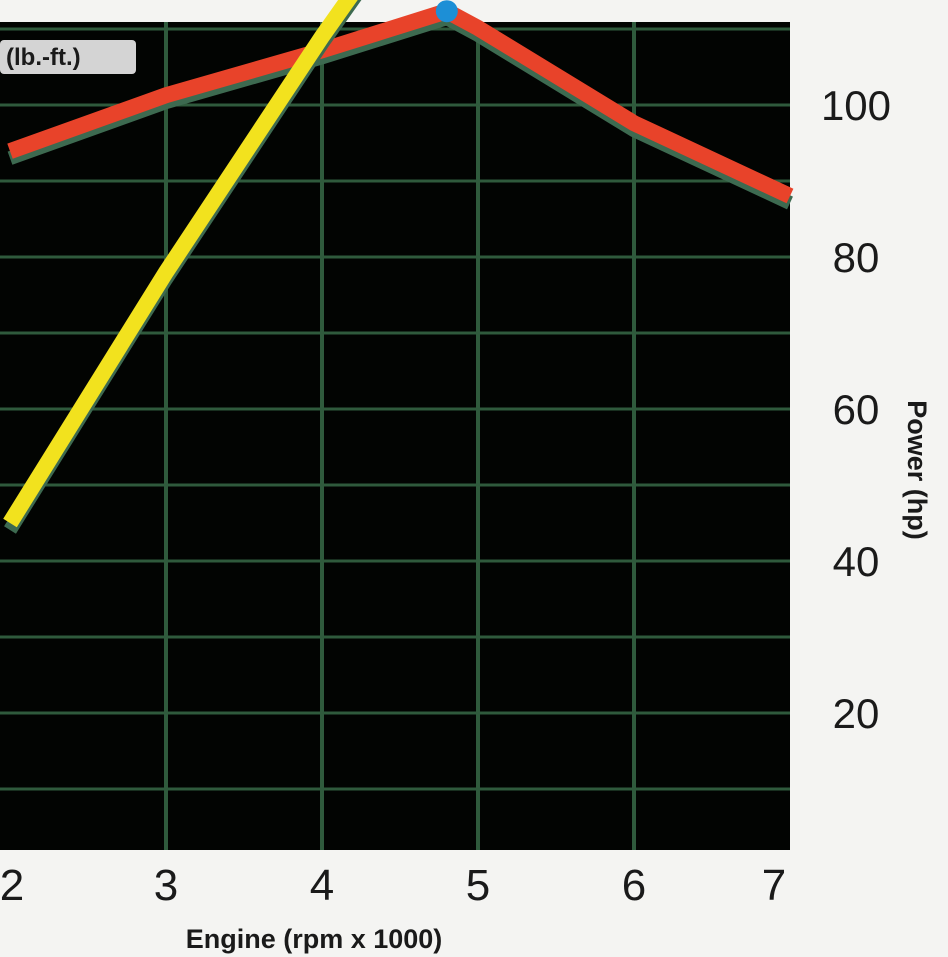 The width and height of the screenshot is (948, 957). I want to click on x-tick-label: 6, so click(634, 885).